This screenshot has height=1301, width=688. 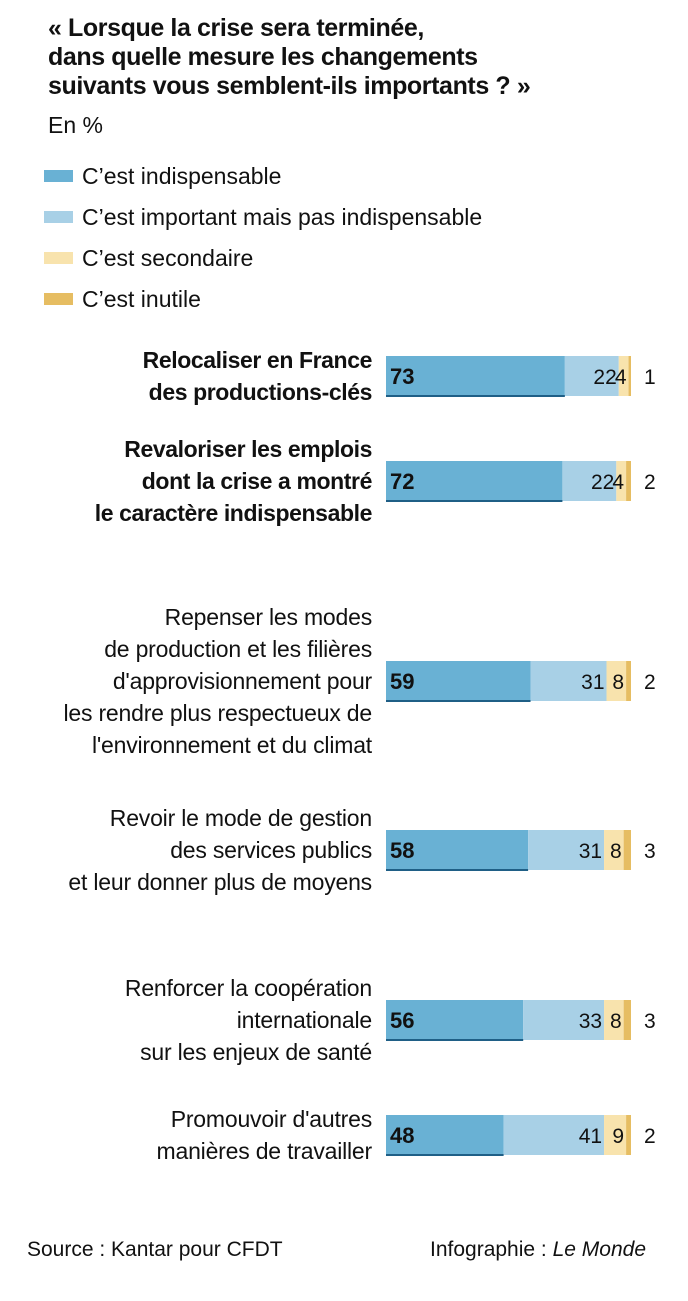 What do you see at coordinates (220, 882) in the screenshot?
I see `category-label: et leur donner plus de moyens` at bounding box center [220, 882].